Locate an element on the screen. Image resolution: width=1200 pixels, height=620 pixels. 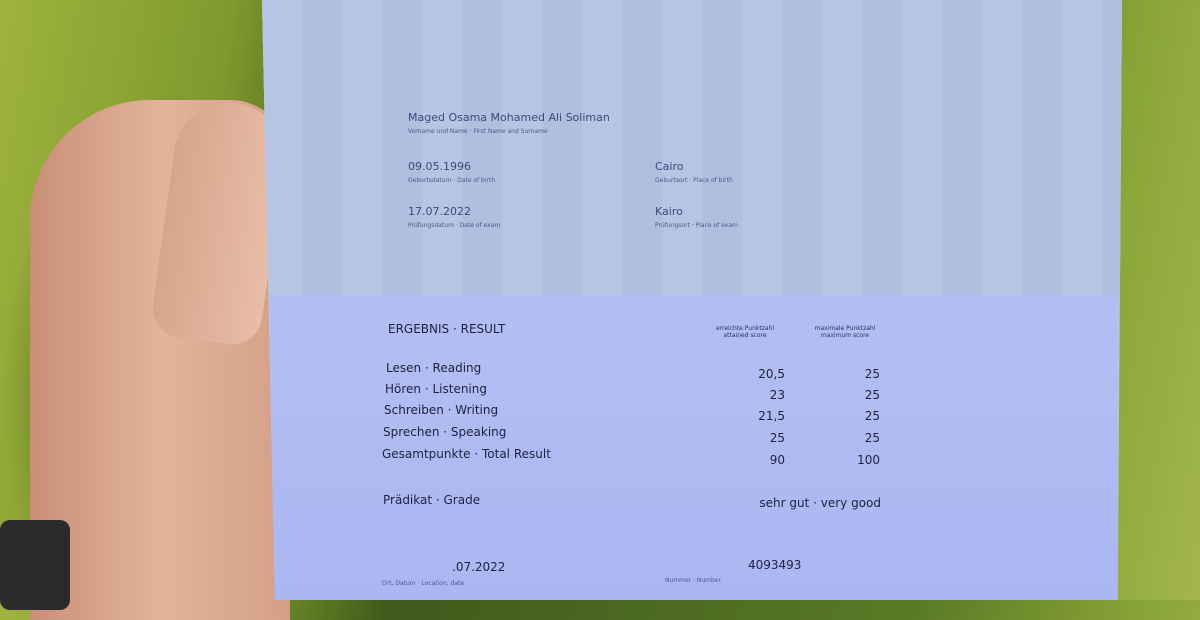
issue-date: .07.2022 is located at coordinates (479, 567).